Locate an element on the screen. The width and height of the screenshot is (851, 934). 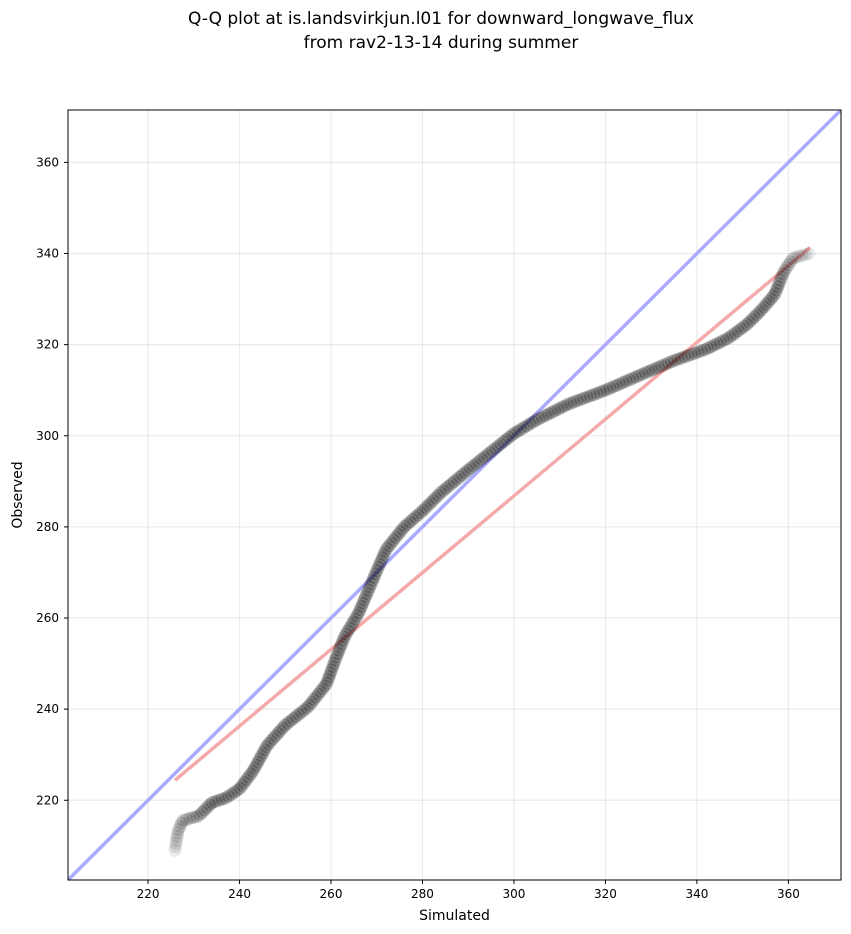
x-tick-label: 240 is located at coordinates (239, 894).